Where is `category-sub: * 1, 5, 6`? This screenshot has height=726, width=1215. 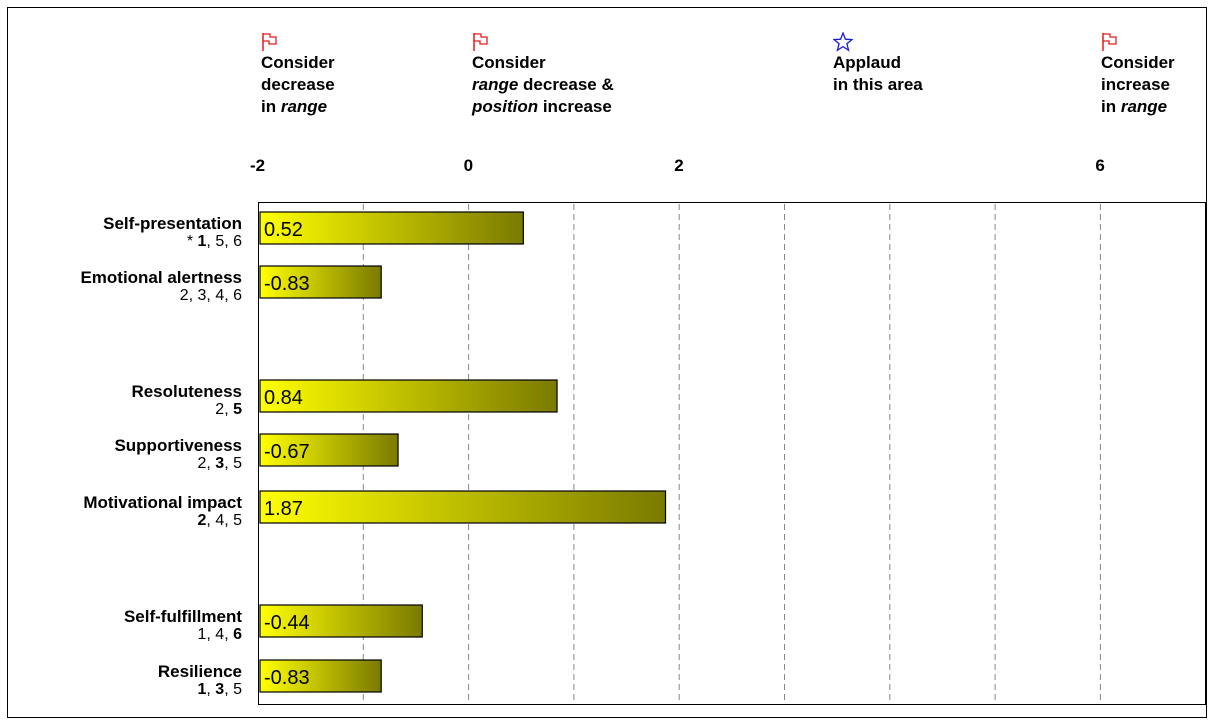
category-sub: * 1, 5, 6 is located at coordinates (214, 241).